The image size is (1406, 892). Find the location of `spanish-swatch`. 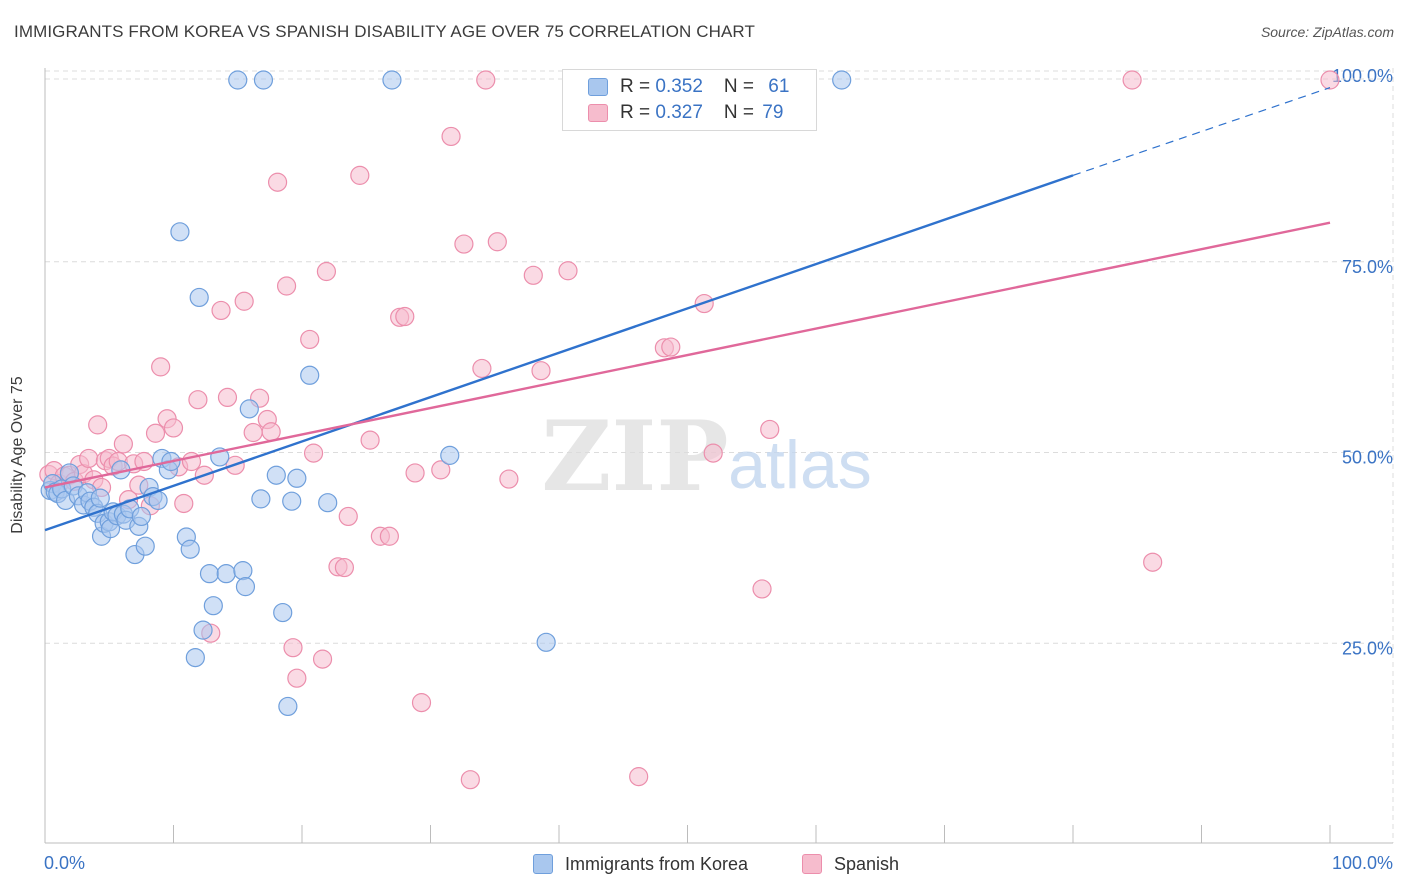

spanish-swatch is located at coordinates (598, 113).